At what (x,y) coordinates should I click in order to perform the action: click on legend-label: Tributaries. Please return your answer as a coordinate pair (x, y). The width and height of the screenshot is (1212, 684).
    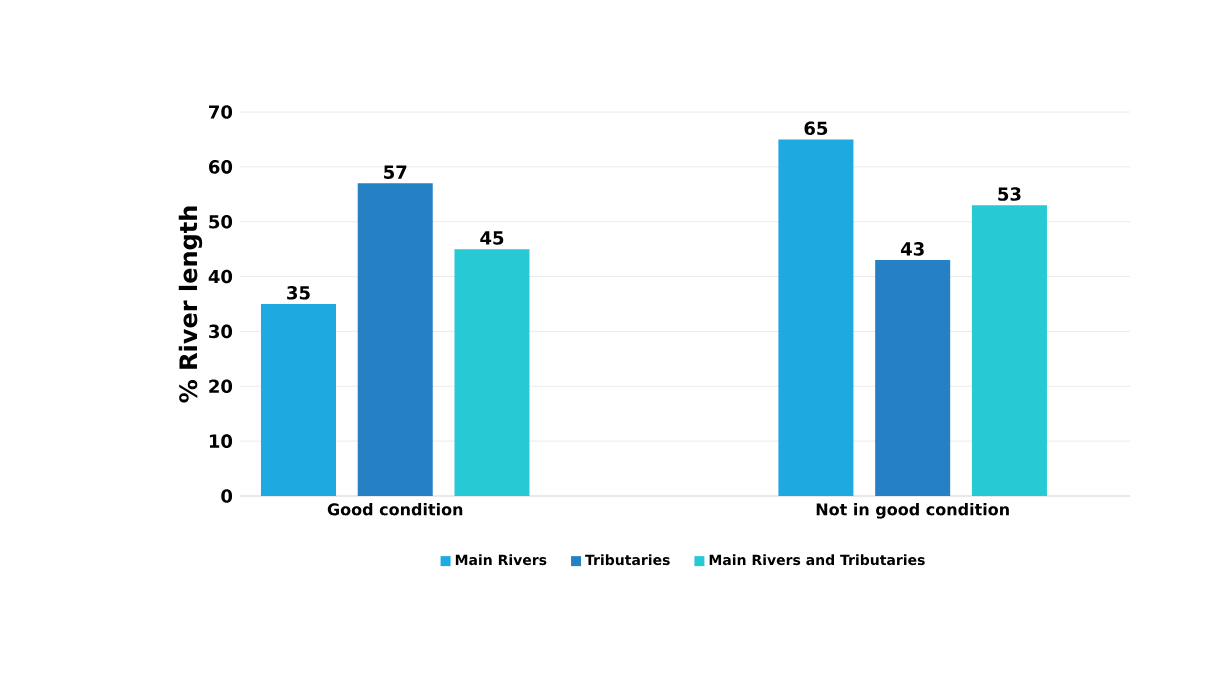
    Looking at the image, I should click on (627, 560).